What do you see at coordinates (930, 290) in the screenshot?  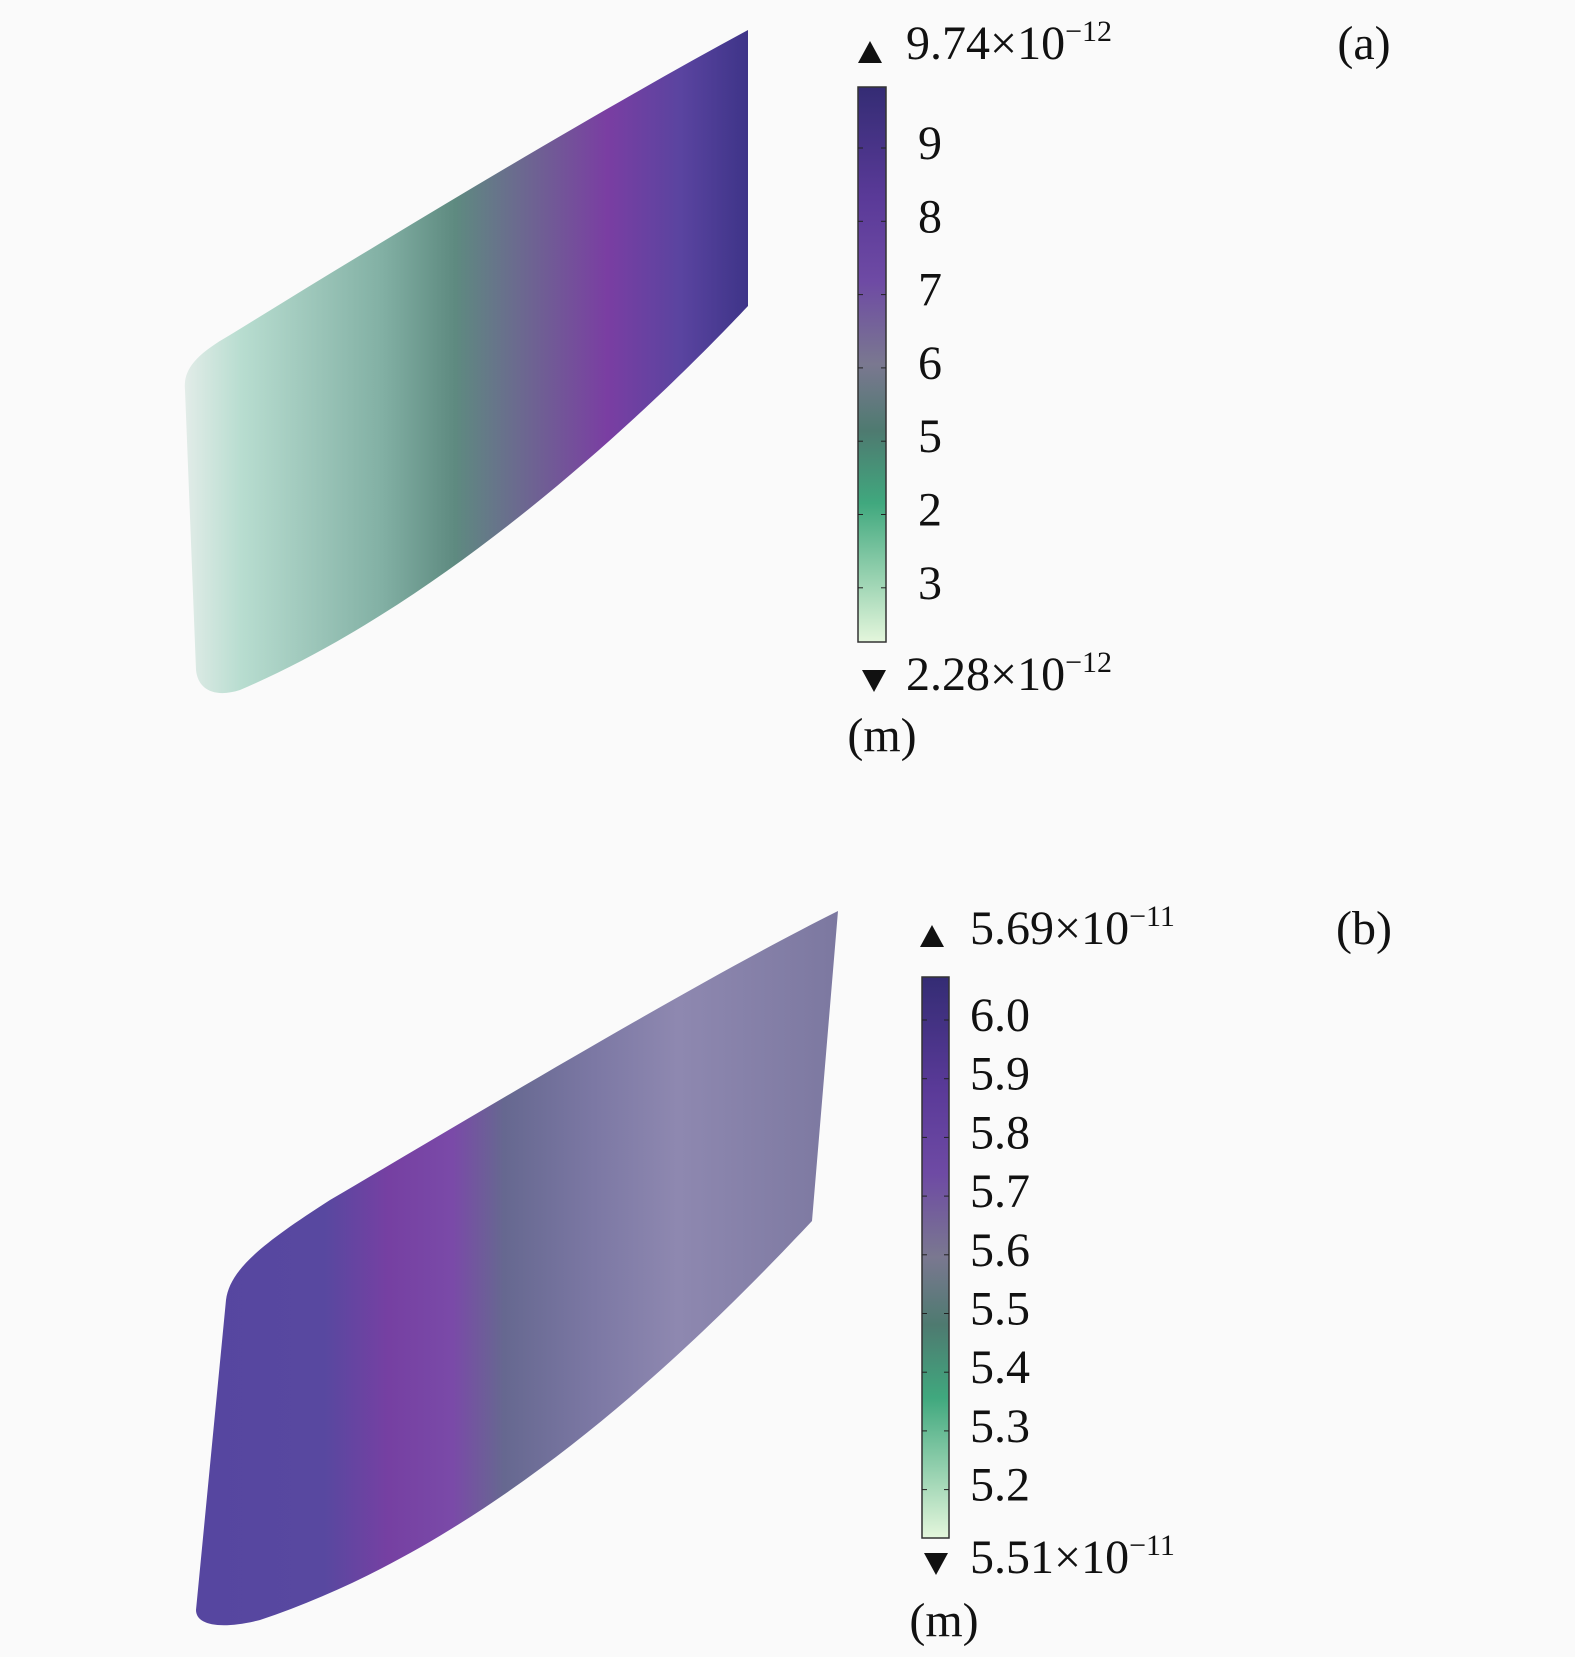 I see `tick-label: 7` at bounding box center [930, 290].